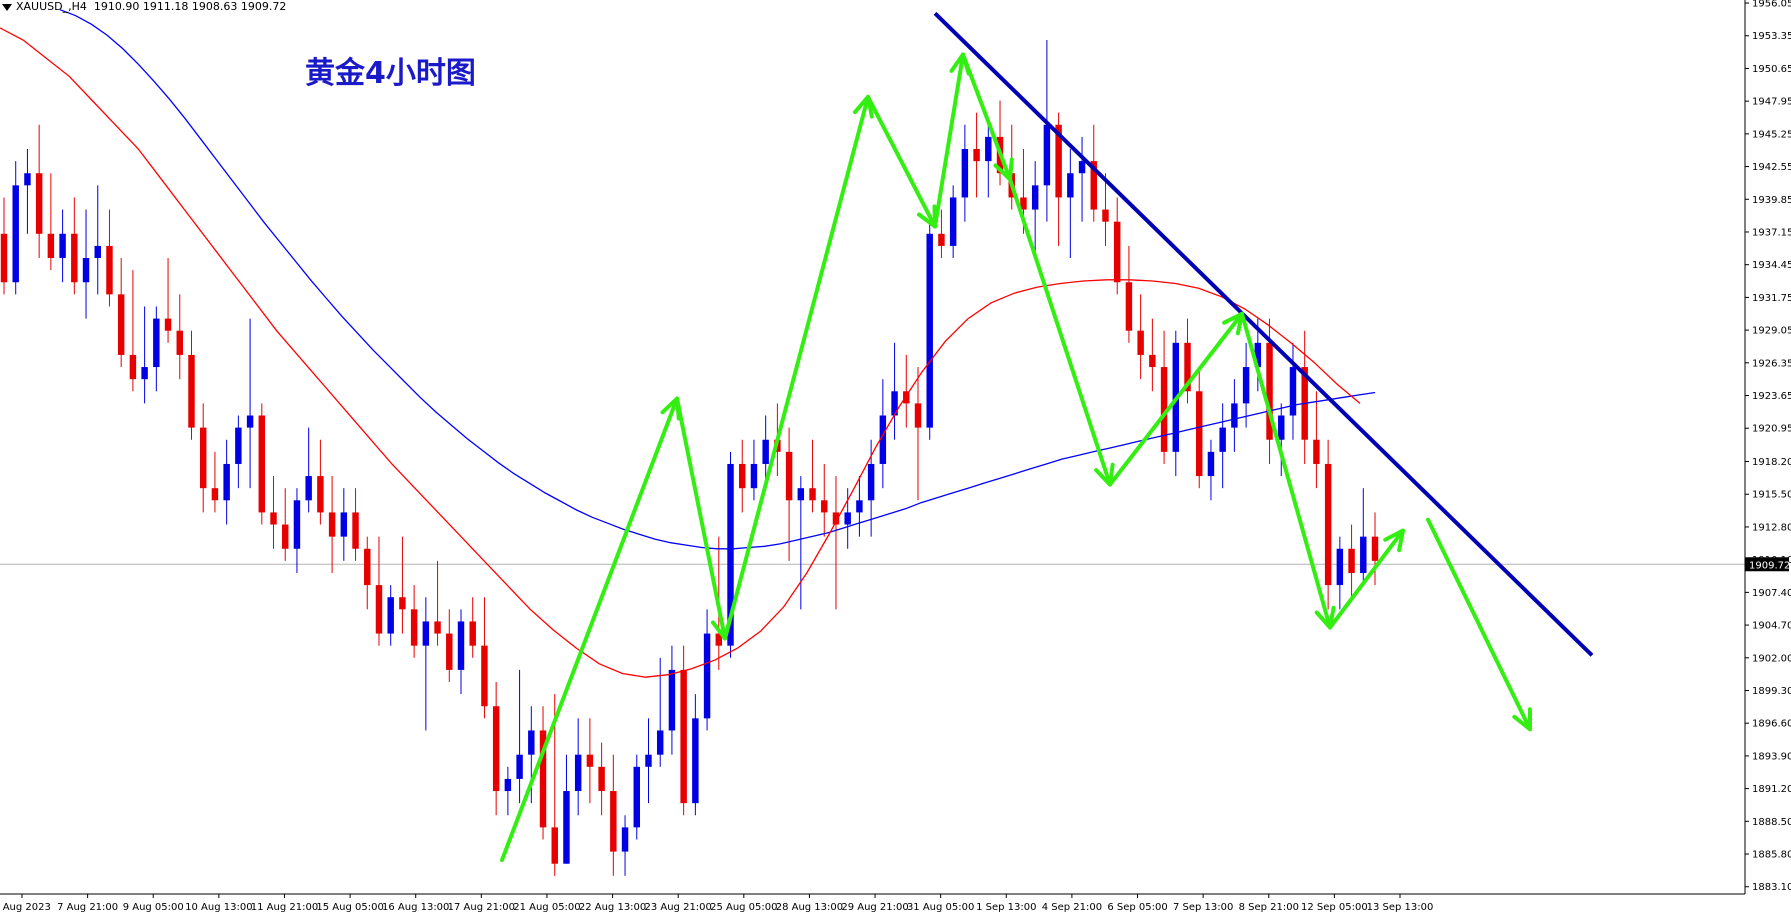 The image size is (1791, 918). I want to click on x-tick-label: 31 Aug 05:00, so click(940, 907).